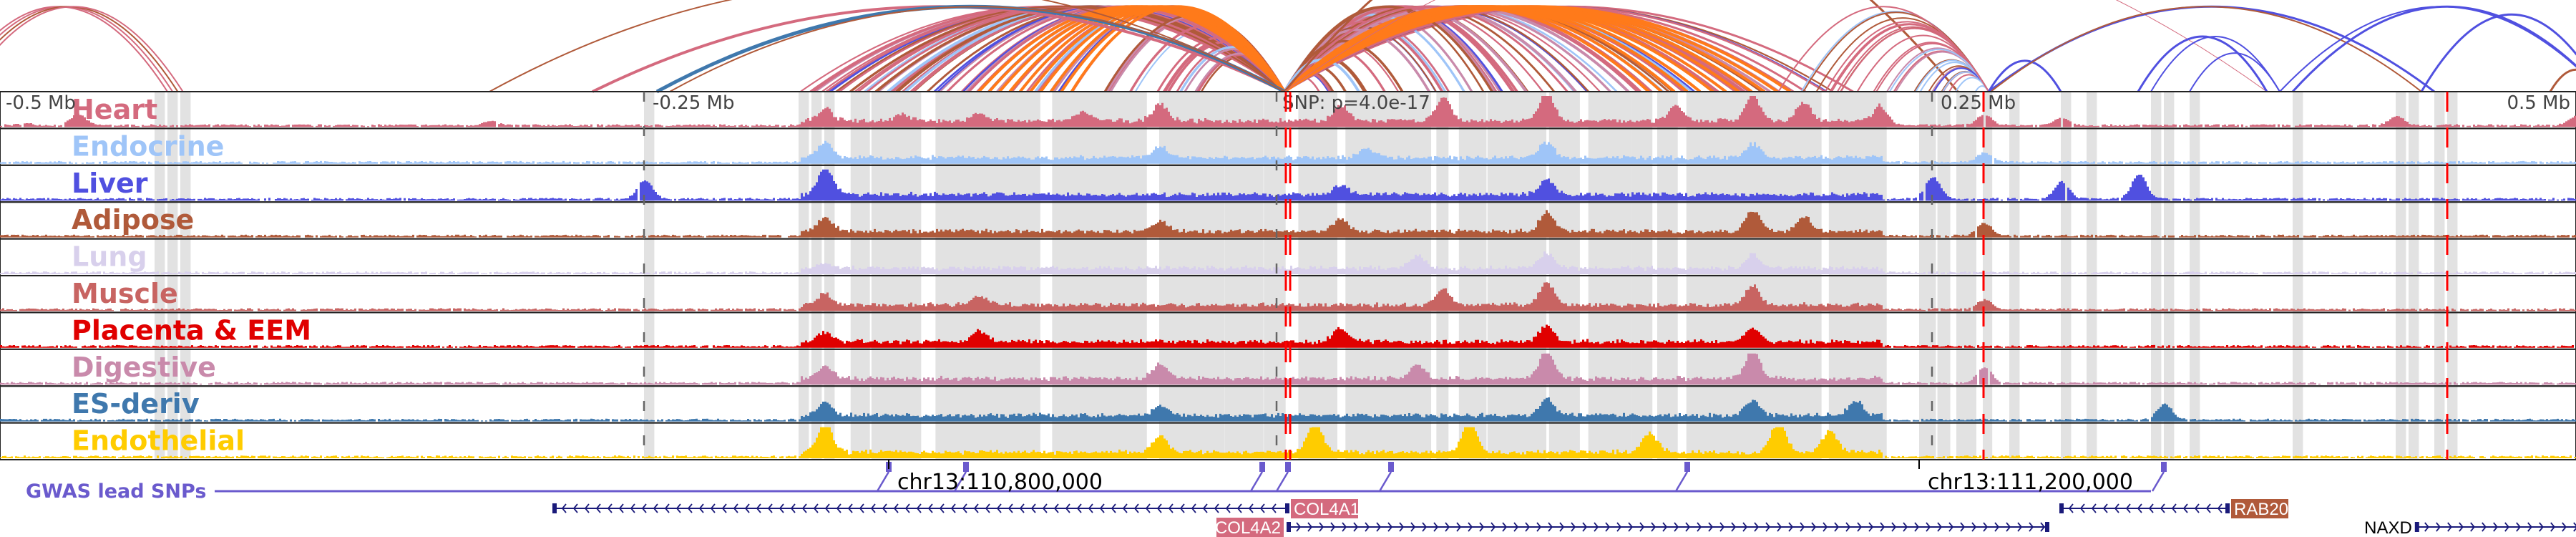 Image resolution: width=2576 pixels, height=537 pixels. What do you see at coordinates (2470, 527) in the screenshot?
I see `gene-naxd: NAXD` at bounding box center [2470, 527].